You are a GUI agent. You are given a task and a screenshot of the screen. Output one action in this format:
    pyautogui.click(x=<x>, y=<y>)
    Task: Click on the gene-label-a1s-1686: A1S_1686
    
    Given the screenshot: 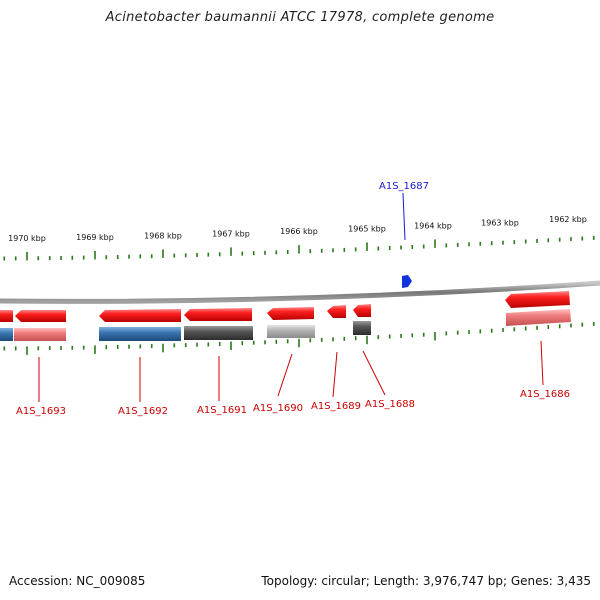 What is the action you would take?
    pyautogui.click(x=545, y=394)
    